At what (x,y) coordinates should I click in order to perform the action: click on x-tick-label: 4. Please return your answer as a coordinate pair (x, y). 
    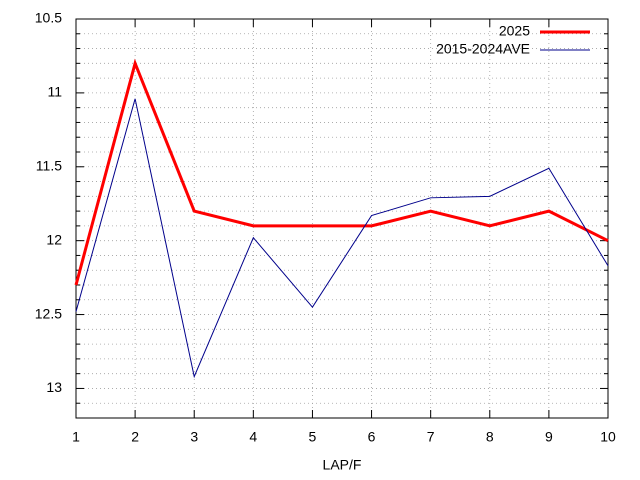
    Looking at the image, I should click on (253, 437).